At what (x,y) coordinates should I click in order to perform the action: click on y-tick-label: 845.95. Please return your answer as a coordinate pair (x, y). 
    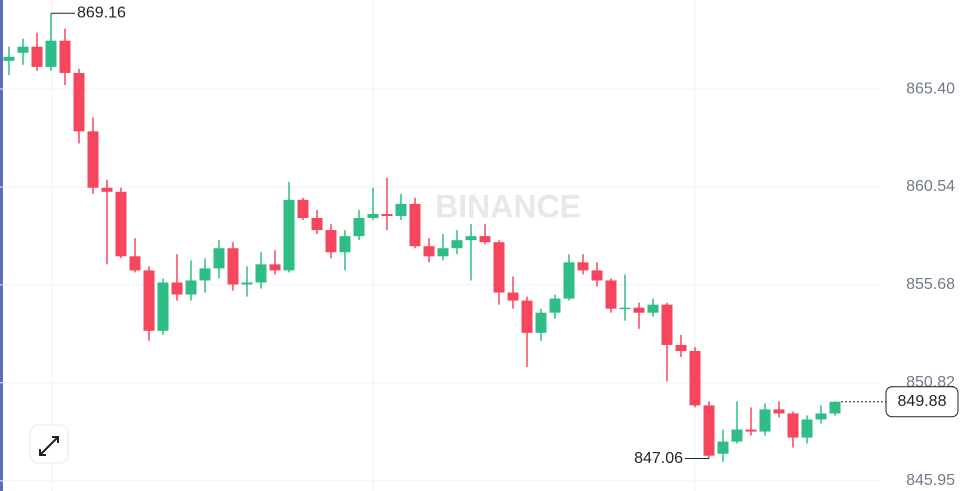
    Looking at the image, I should click on (930, 480).